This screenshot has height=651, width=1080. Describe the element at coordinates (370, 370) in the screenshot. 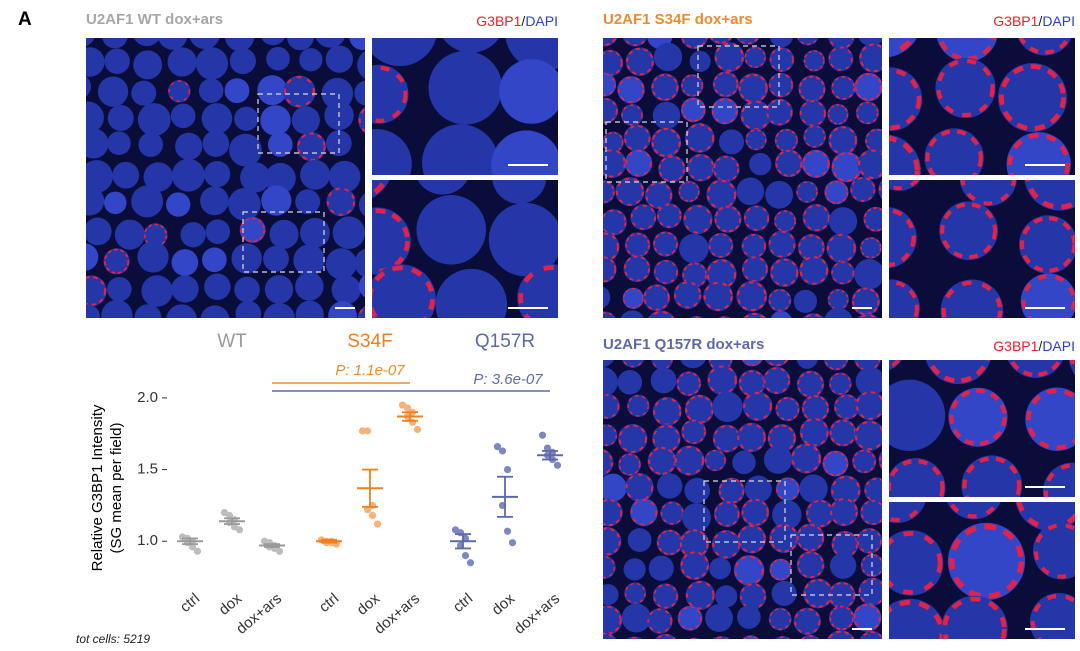

I see `p-value: P: 1.1e-07` at that location.